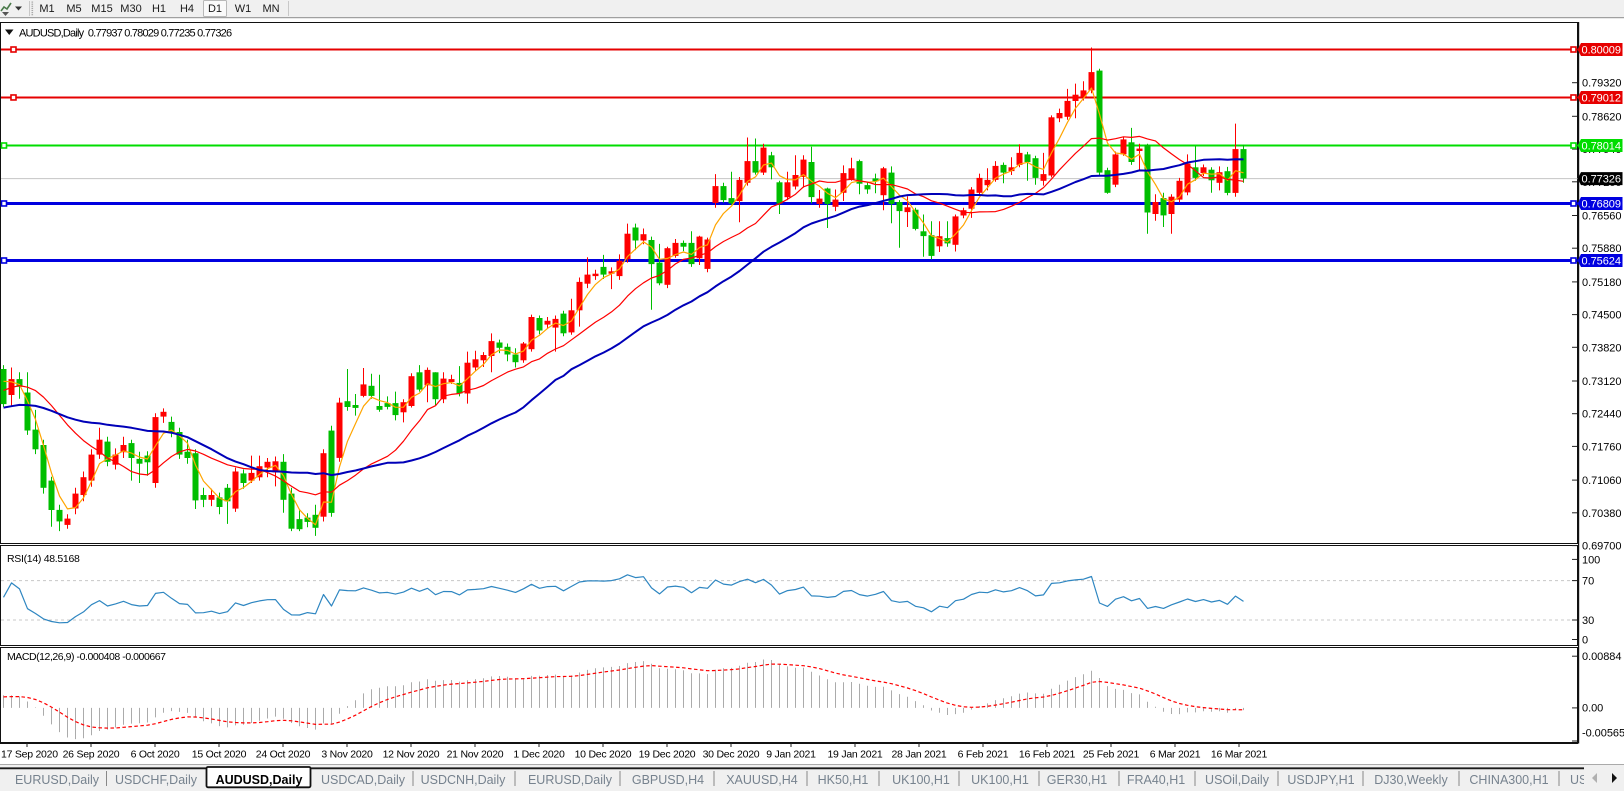 The width and height of the screenshot is (1624, 791). I want to click on svg-text: 0.00, so click(1592, 709).